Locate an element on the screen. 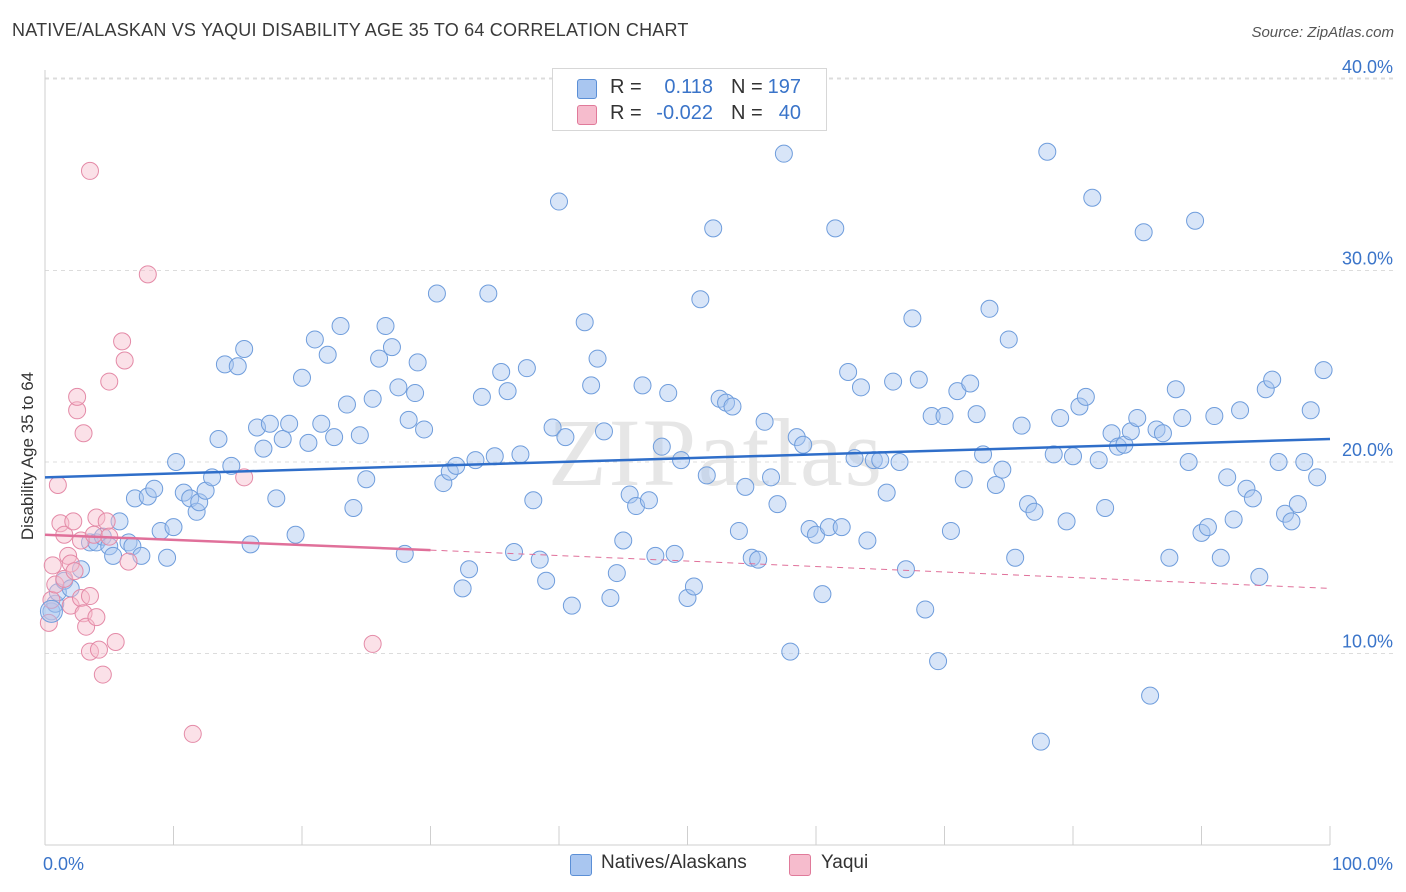 This screenshot has height=892, width=1406. x-tick-labels: 0.0% 100.0% is located at coordinates (718, 864).